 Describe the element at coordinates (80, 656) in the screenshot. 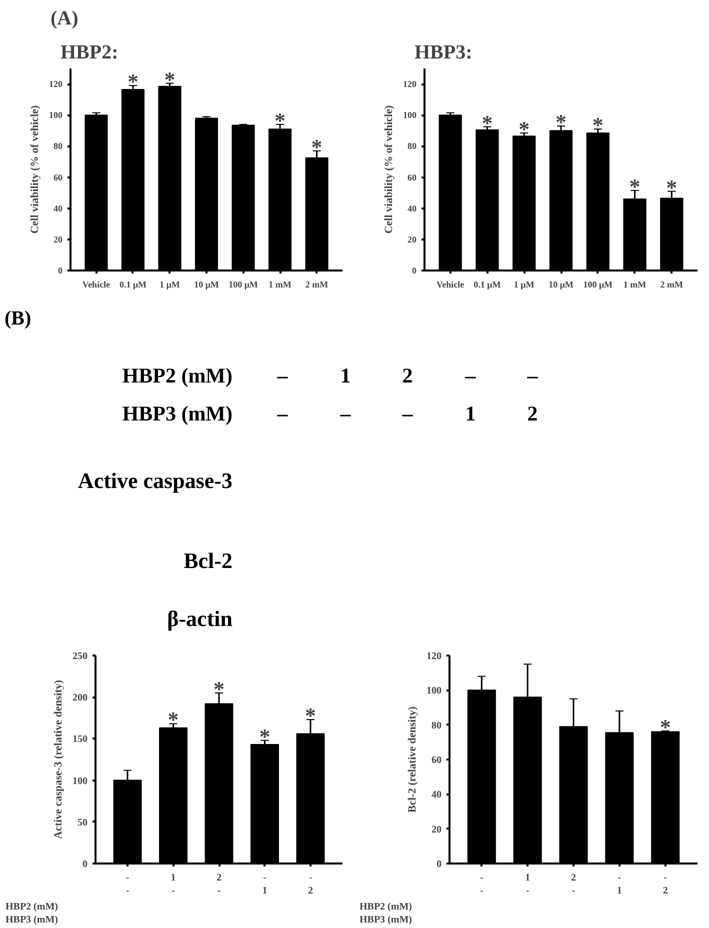

I see `y-tick-label: 250` at that location.